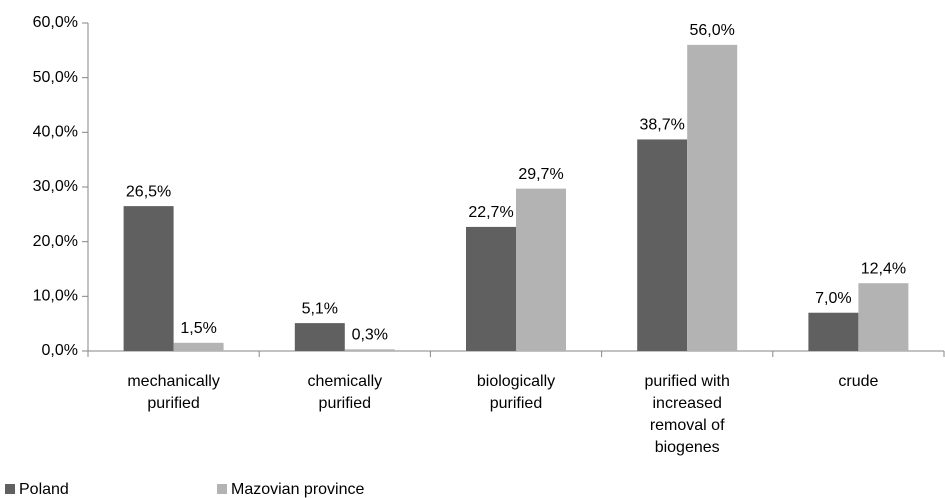  I want to click on x-tick-label: chemically purified, so click(345, 392).